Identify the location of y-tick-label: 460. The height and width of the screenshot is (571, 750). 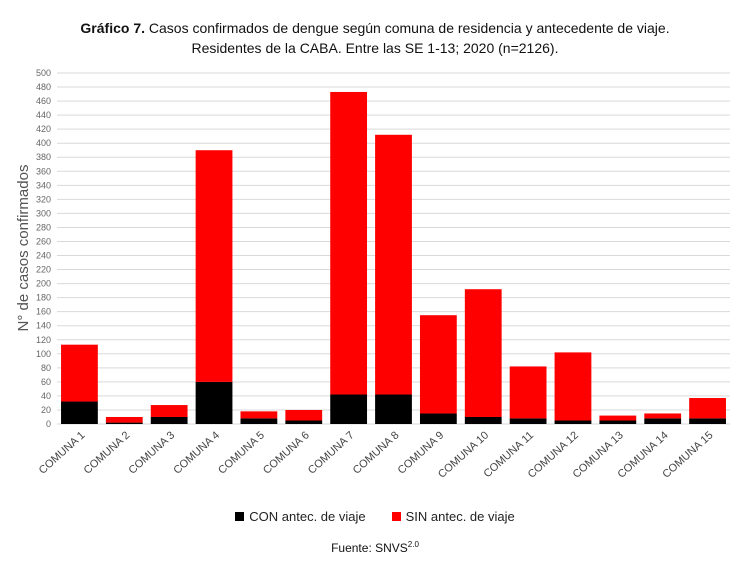
(43, 101).